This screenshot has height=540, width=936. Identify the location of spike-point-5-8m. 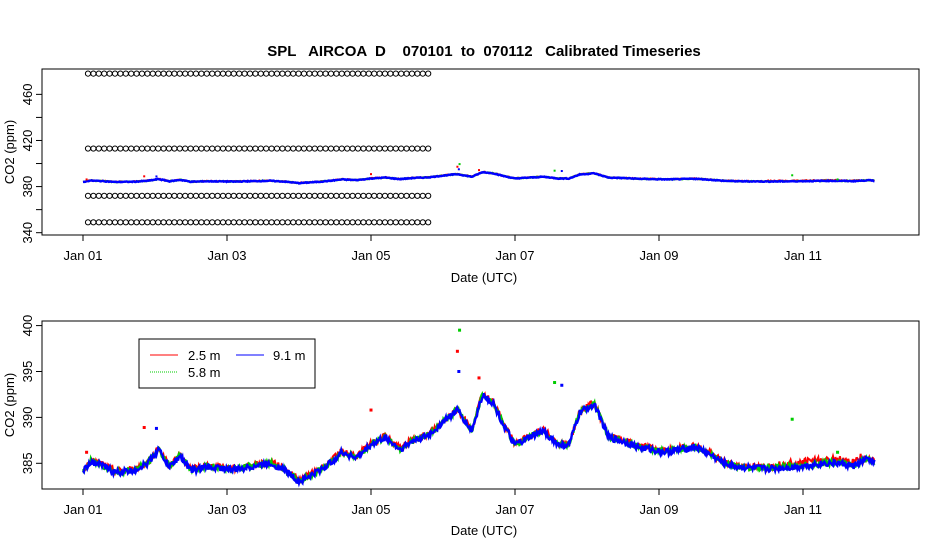
(555, 383).